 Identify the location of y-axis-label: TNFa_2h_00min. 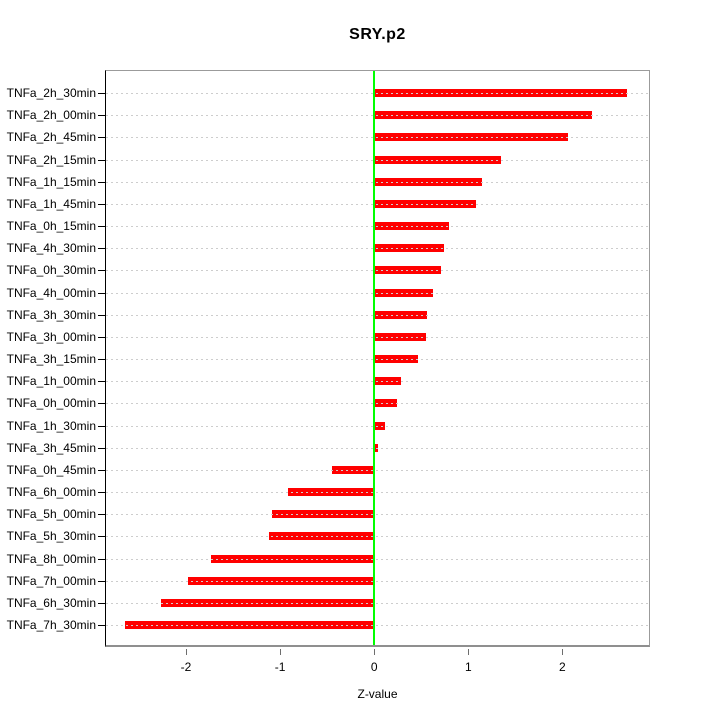
(51, 115).